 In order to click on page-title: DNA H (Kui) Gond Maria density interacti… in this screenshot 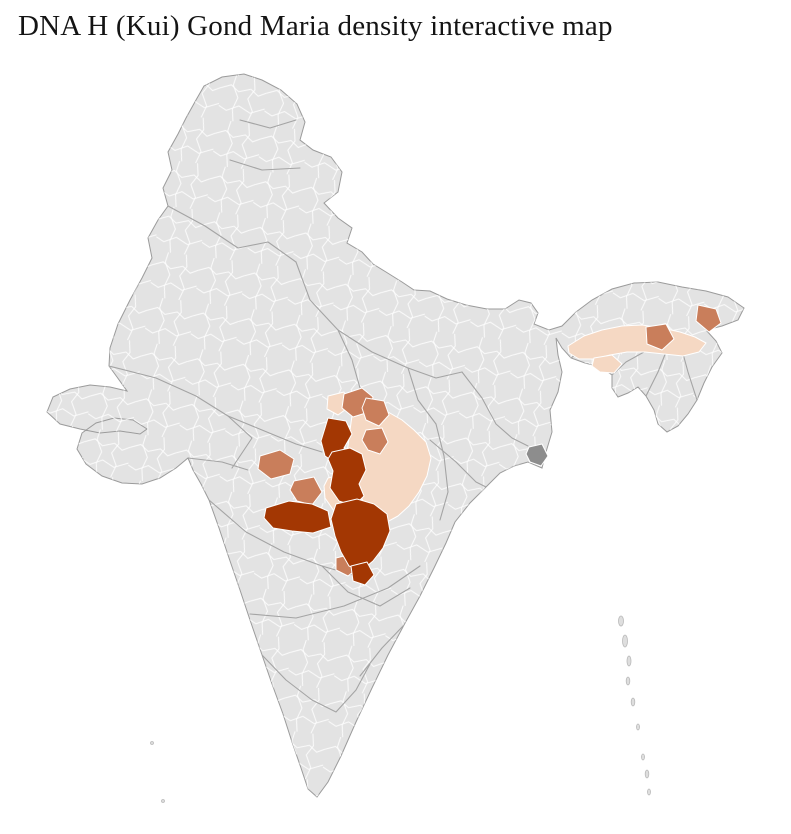, I will do `click(315, 26)`.